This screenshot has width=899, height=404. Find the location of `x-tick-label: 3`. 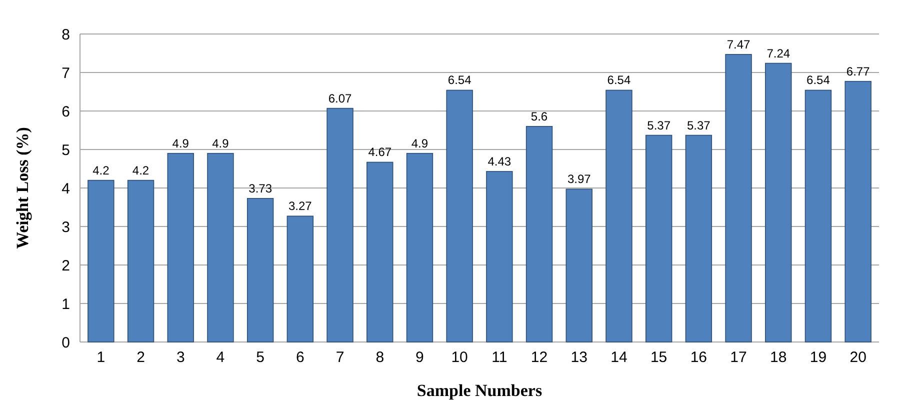

x-tick-label: 3 is located at coordinates (180, 357).